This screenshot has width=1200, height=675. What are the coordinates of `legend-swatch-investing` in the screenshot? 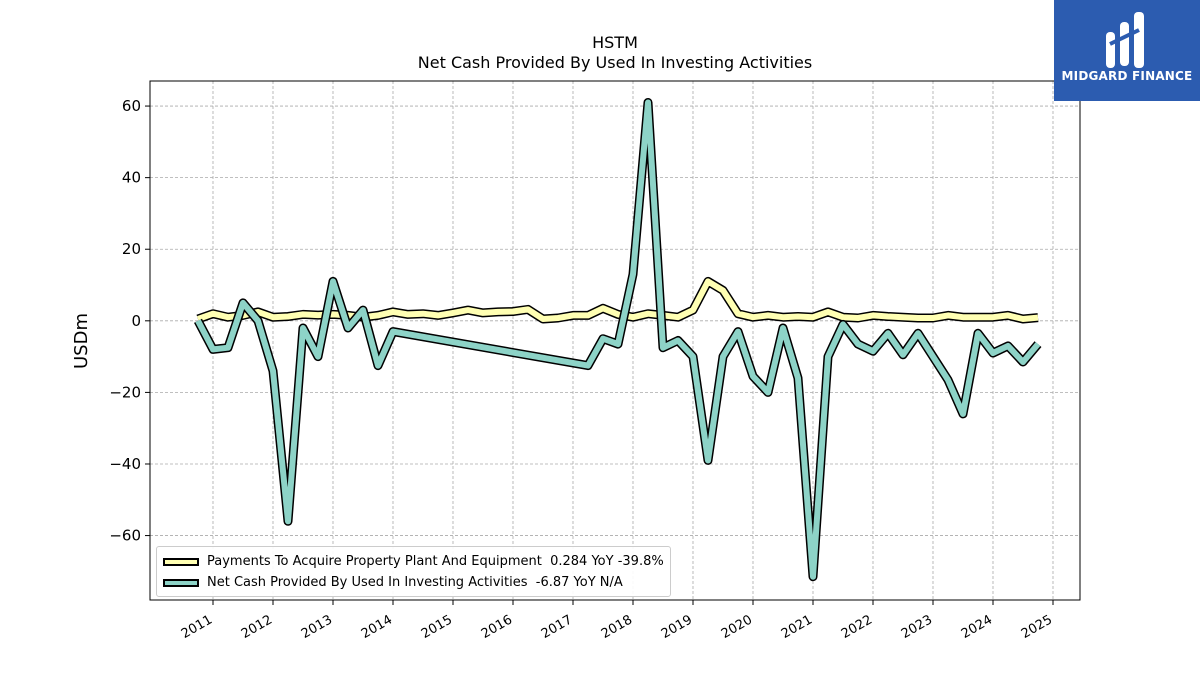 It's located at (181, 582).